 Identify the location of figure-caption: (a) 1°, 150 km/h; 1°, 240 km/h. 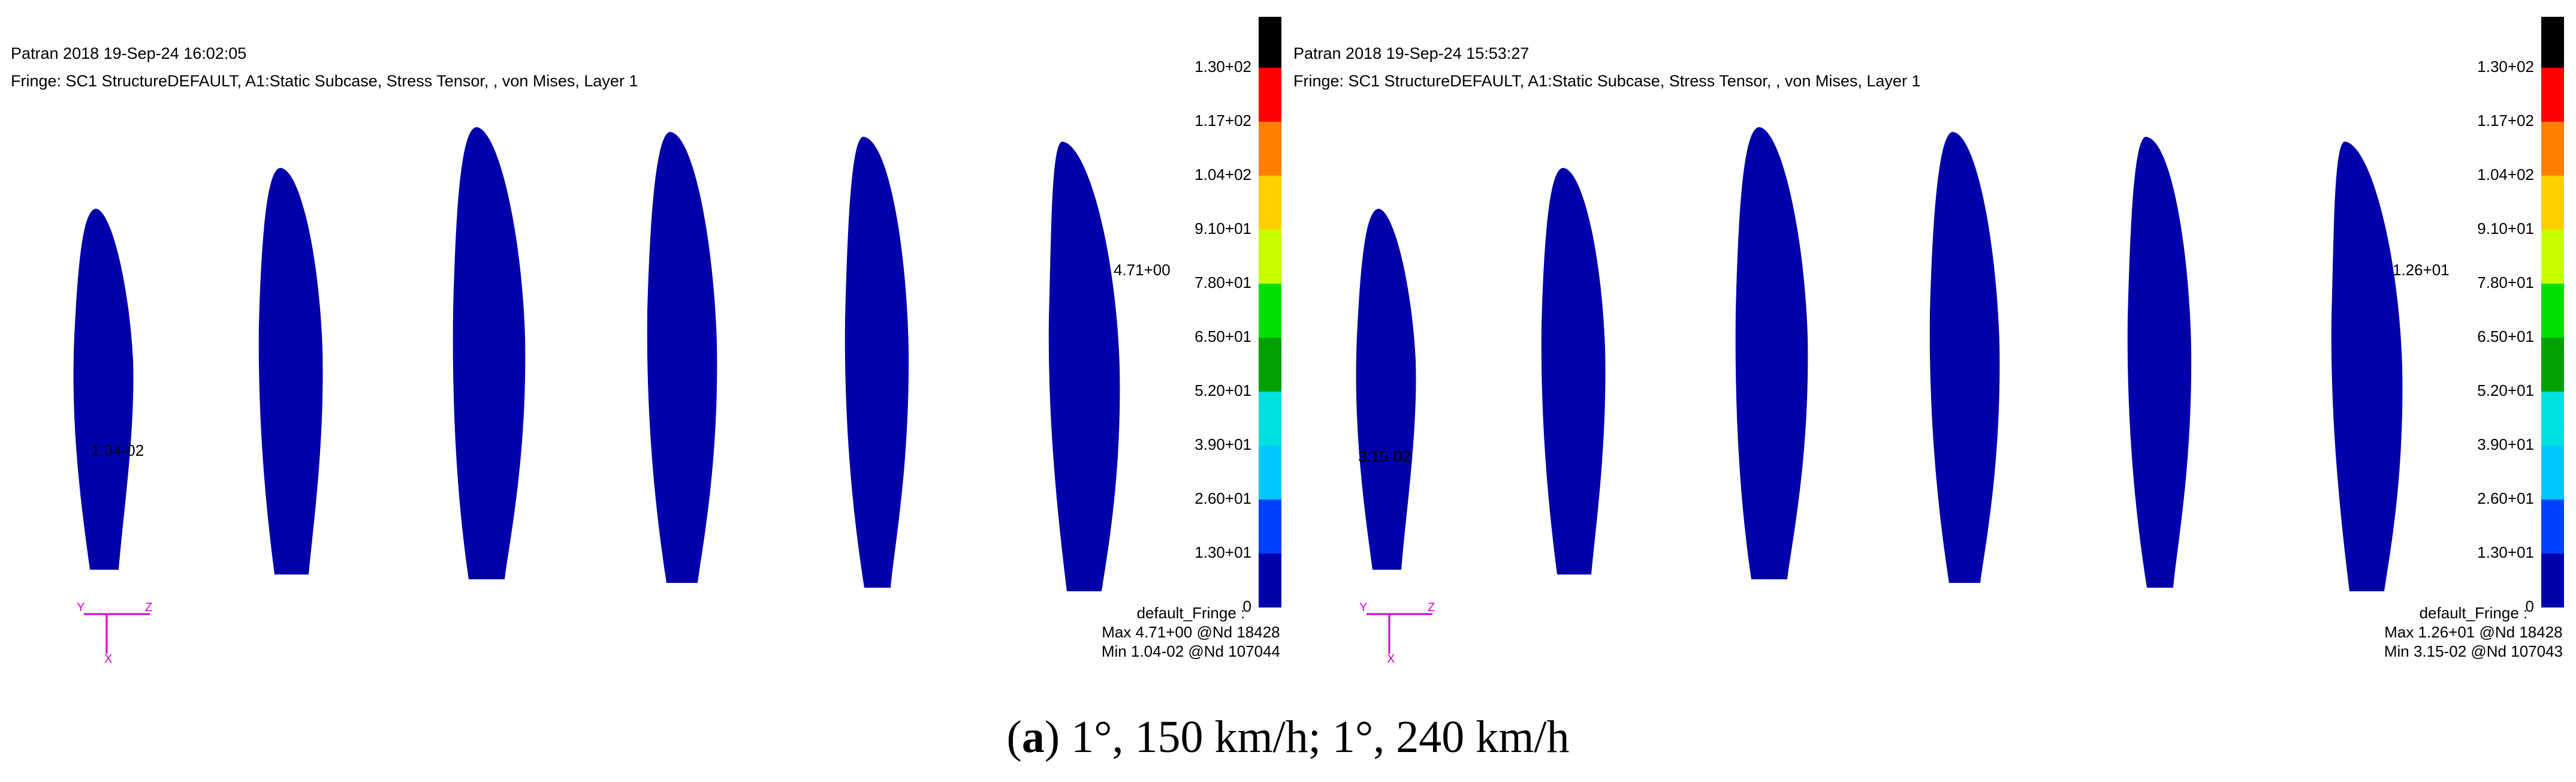
(1288, 737).